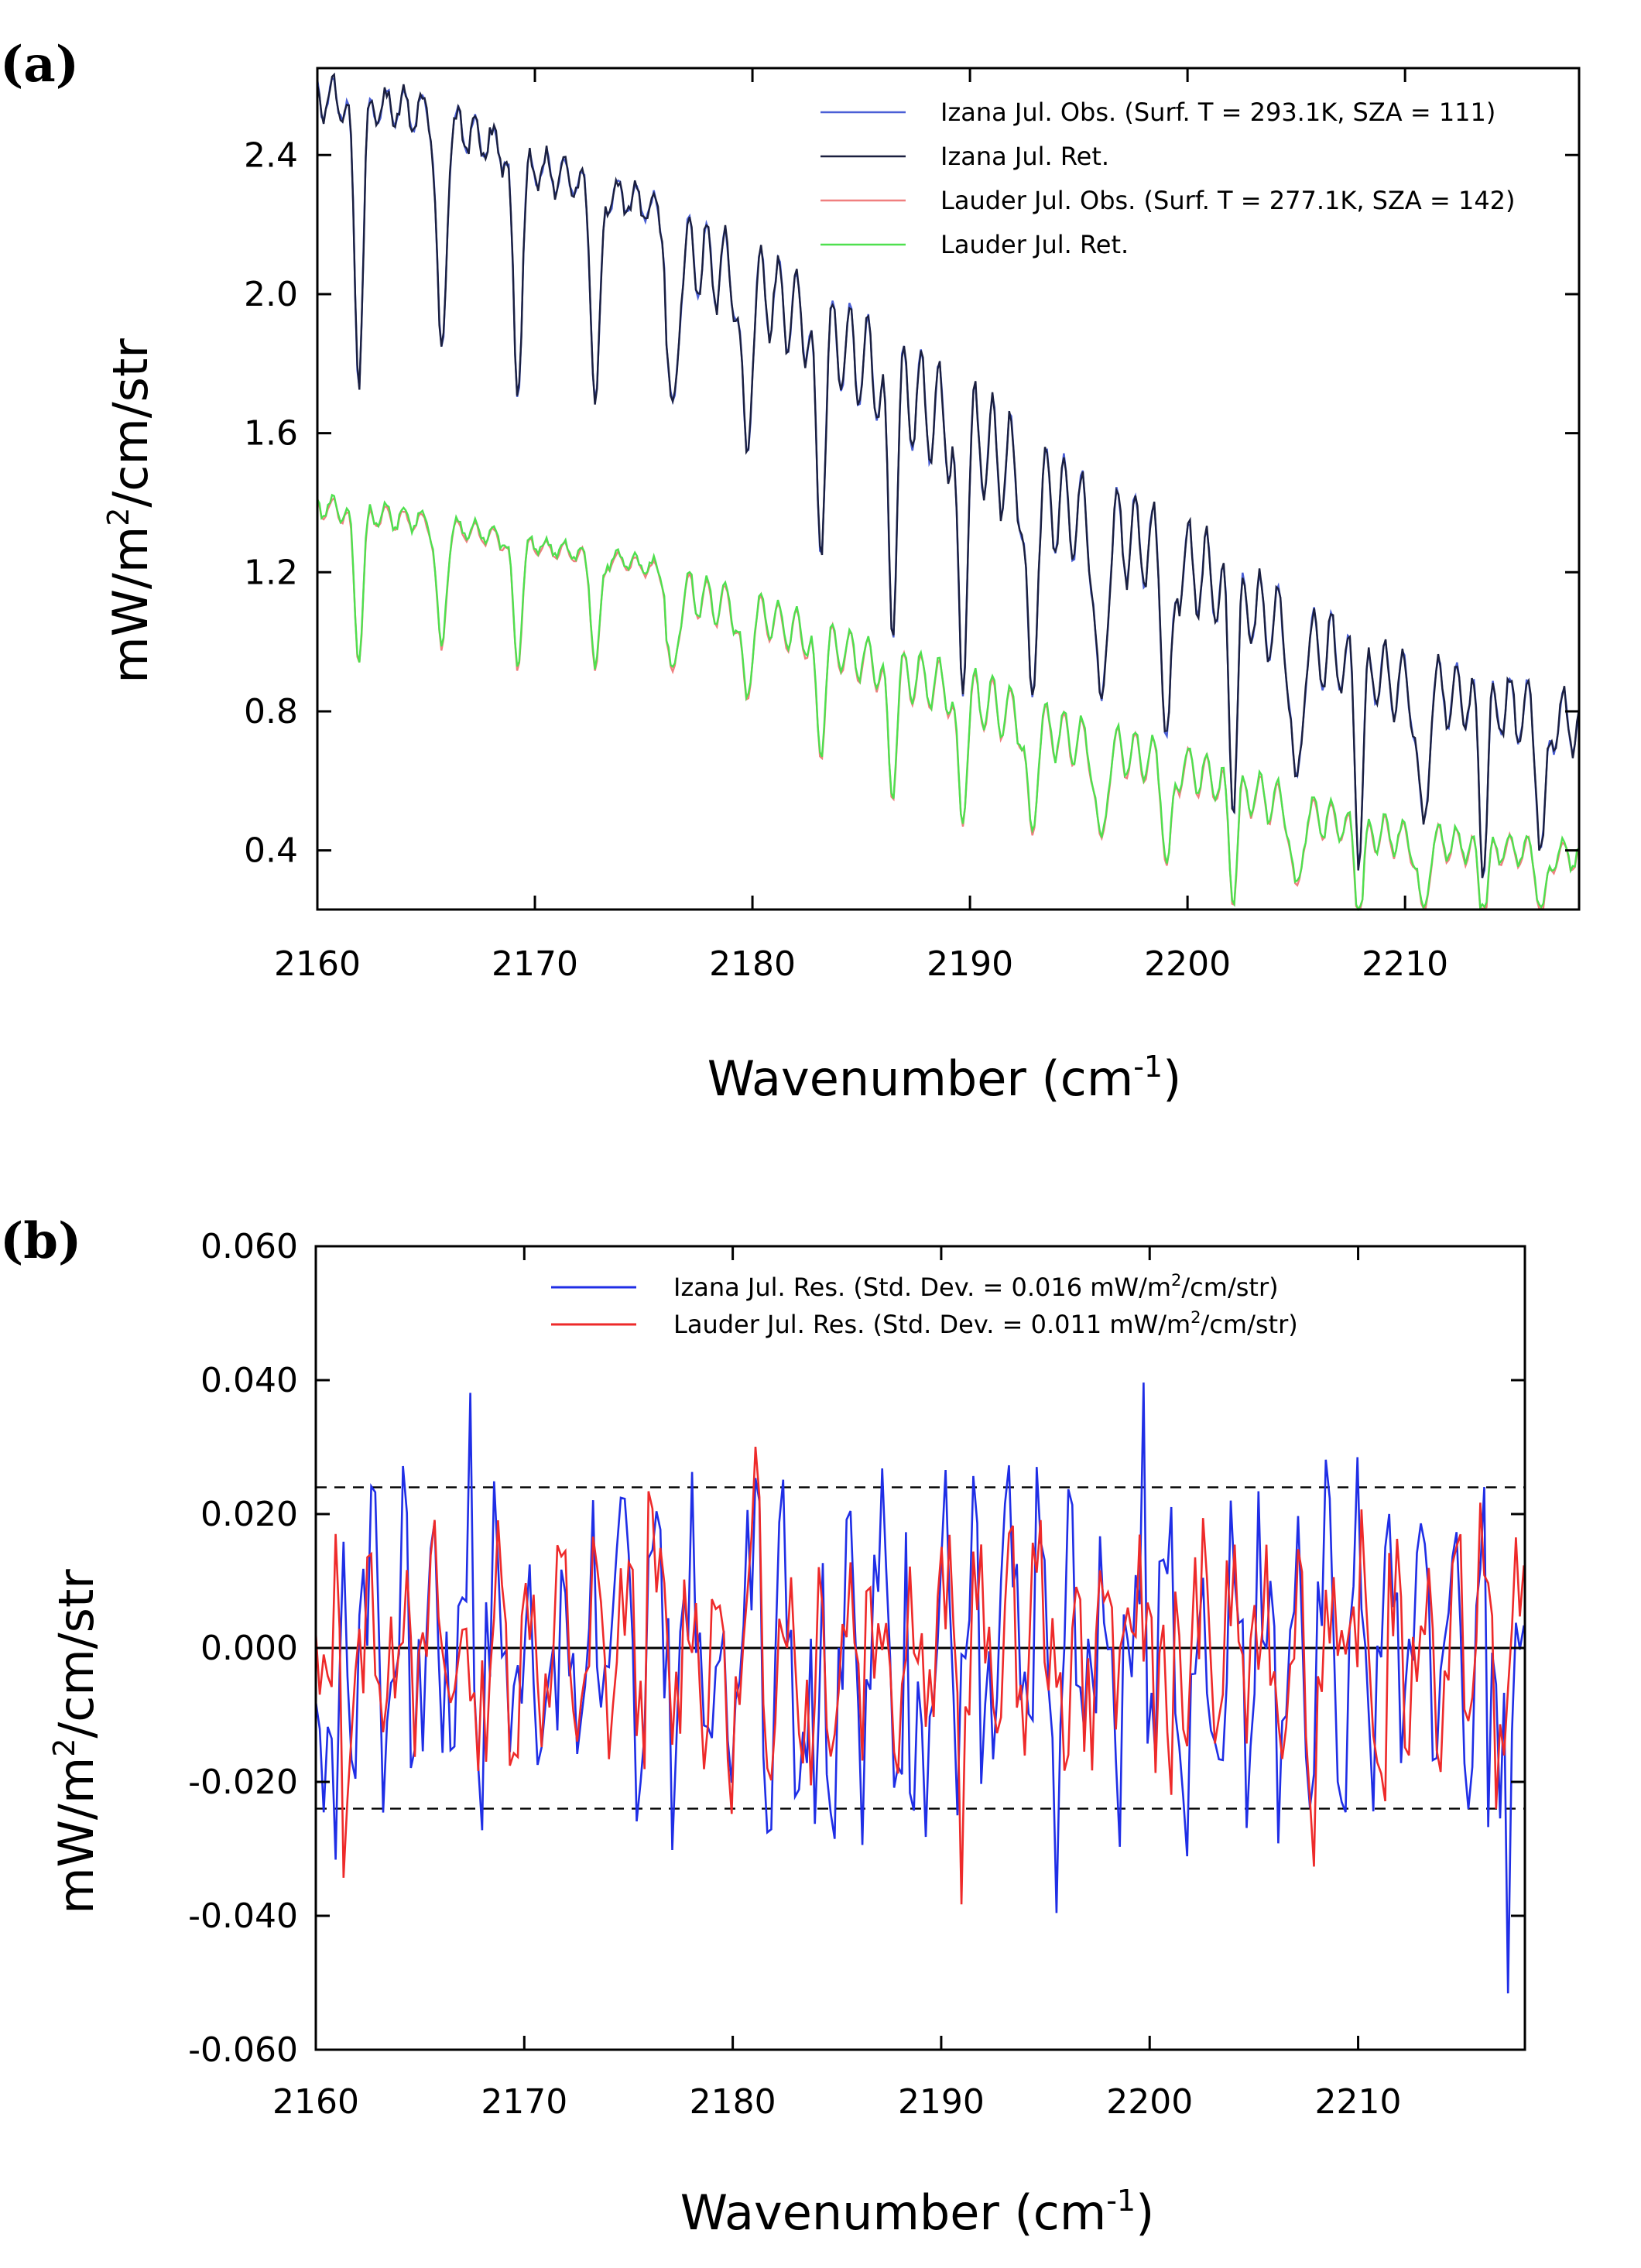 Image resolution: width=1641 pixels, height=2268 pixels. What do you see at coordinates (970, 964) in the screenshot?
I see `panel-a-x-tick-label: 2190` at bounding box center [970, 964].